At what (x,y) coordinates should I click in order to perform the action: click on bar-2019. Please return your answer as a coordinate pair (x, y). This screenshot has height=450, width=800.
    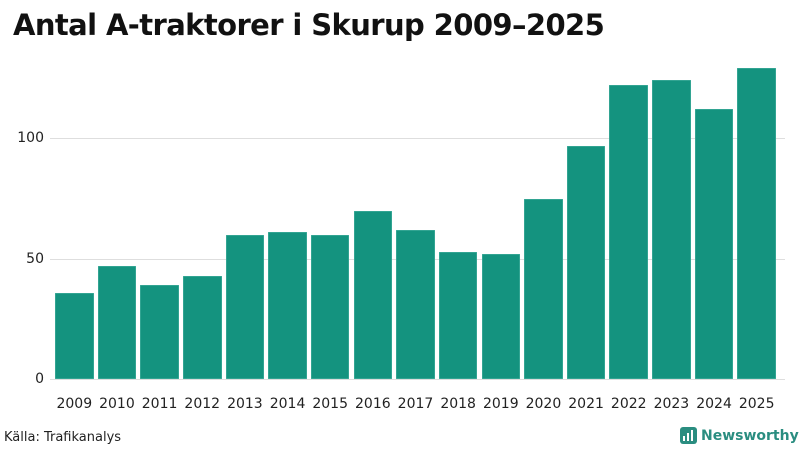
    Looking at the image, I should click on (501, 316).